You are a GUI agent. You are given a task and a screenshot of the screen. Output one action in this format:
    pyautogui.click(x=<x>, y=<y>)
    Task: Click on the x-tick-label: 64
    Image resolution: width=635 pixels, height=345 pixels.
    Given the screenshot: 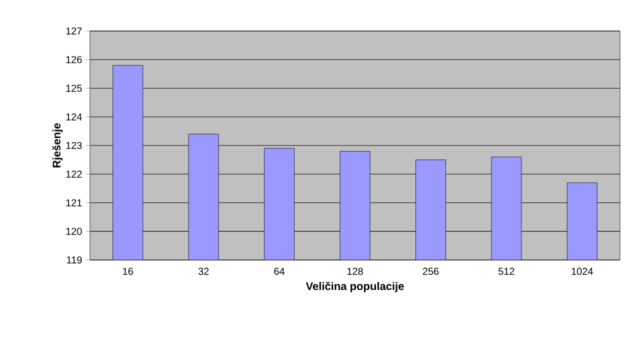 What is the action you would take?
    pyautogui.click(x=279, y=271)
    